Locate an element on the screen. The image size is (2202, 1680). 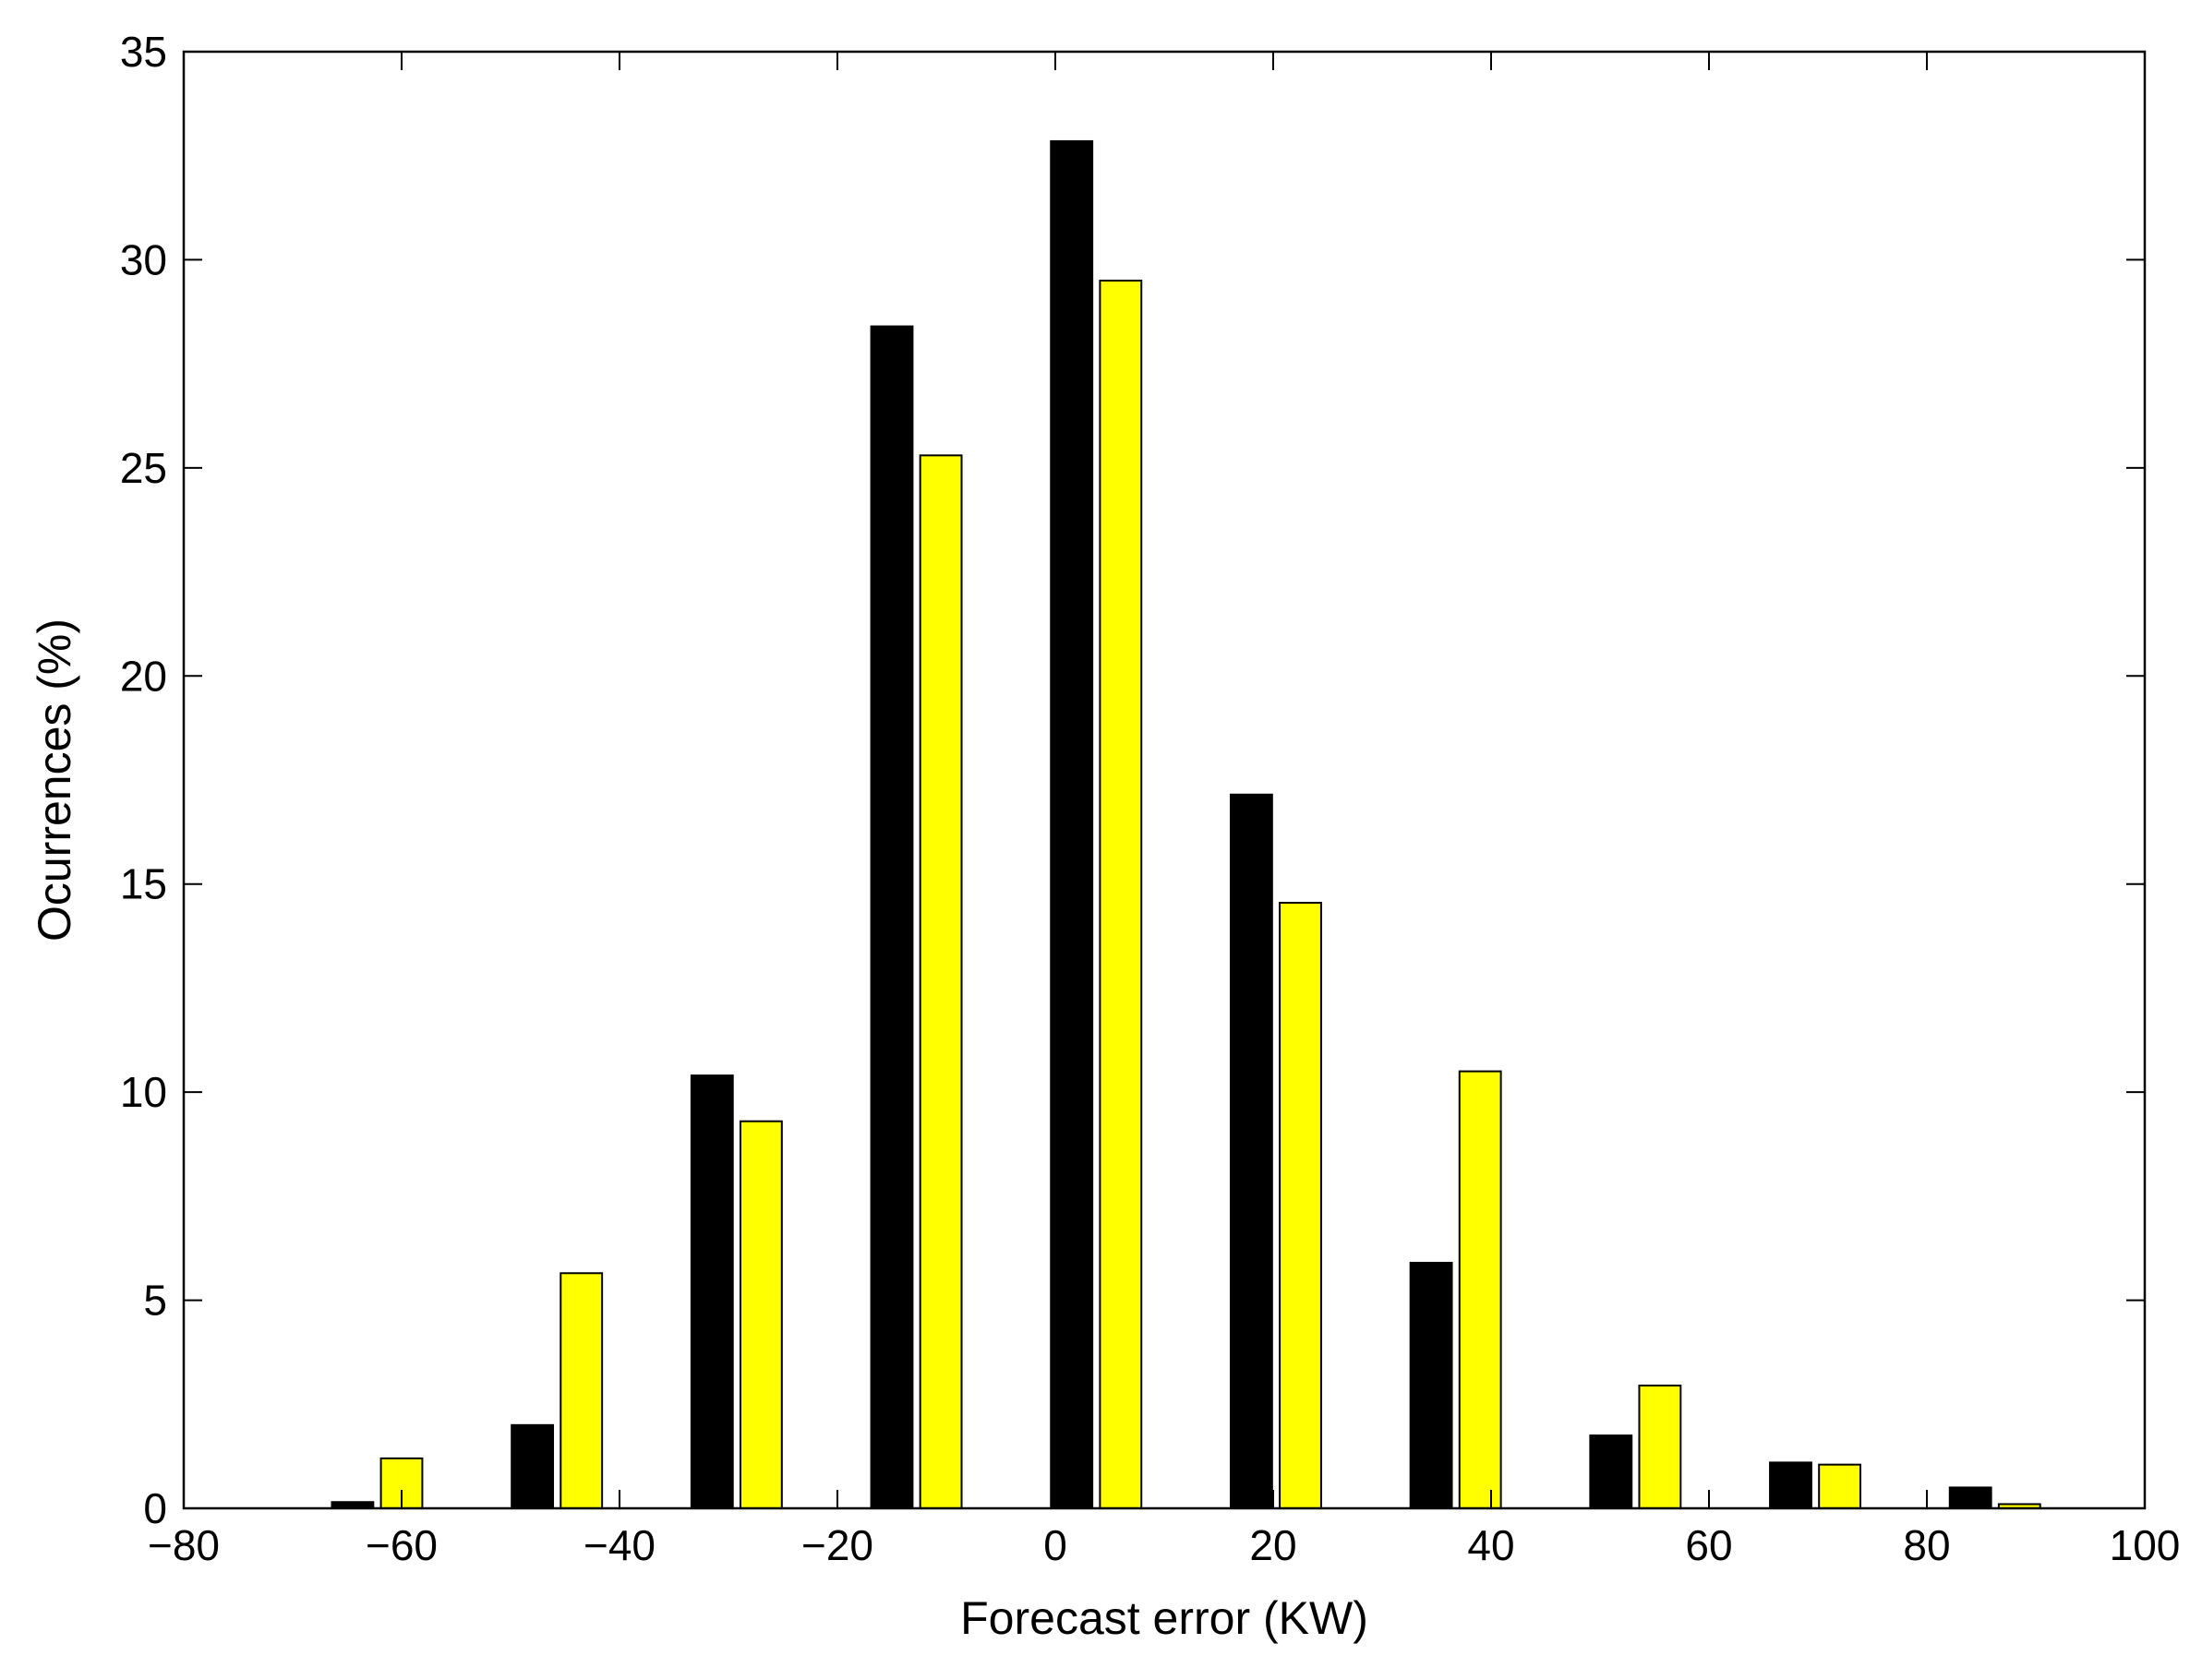
y-tick-label-4: 20 is located at coordinates (143, 676).